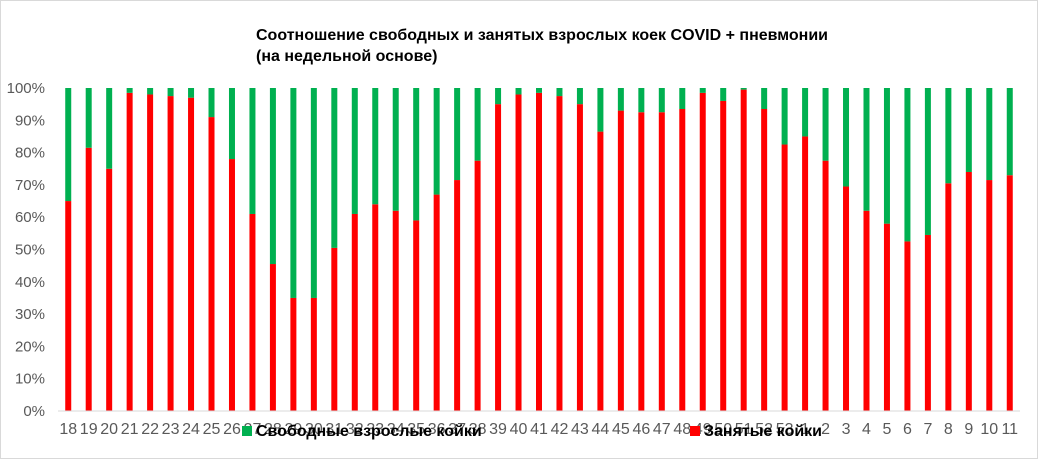 The width and height of the screenshot is (1038, 459). Describe the element at coordinates (396, 429) in the screenshot. I see `x-tick-label: 34` at that location.